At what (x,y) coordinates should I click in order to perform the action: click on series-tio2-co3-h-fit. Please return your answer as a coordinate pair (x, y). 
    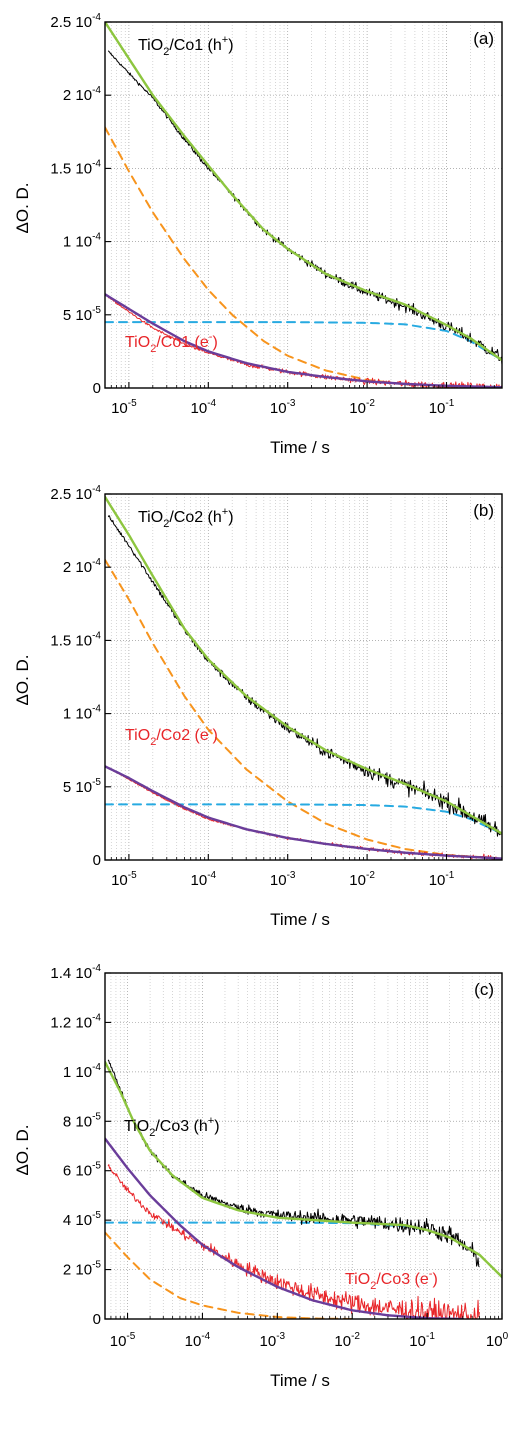
    Looking at the image, I should click on (303, 1169).